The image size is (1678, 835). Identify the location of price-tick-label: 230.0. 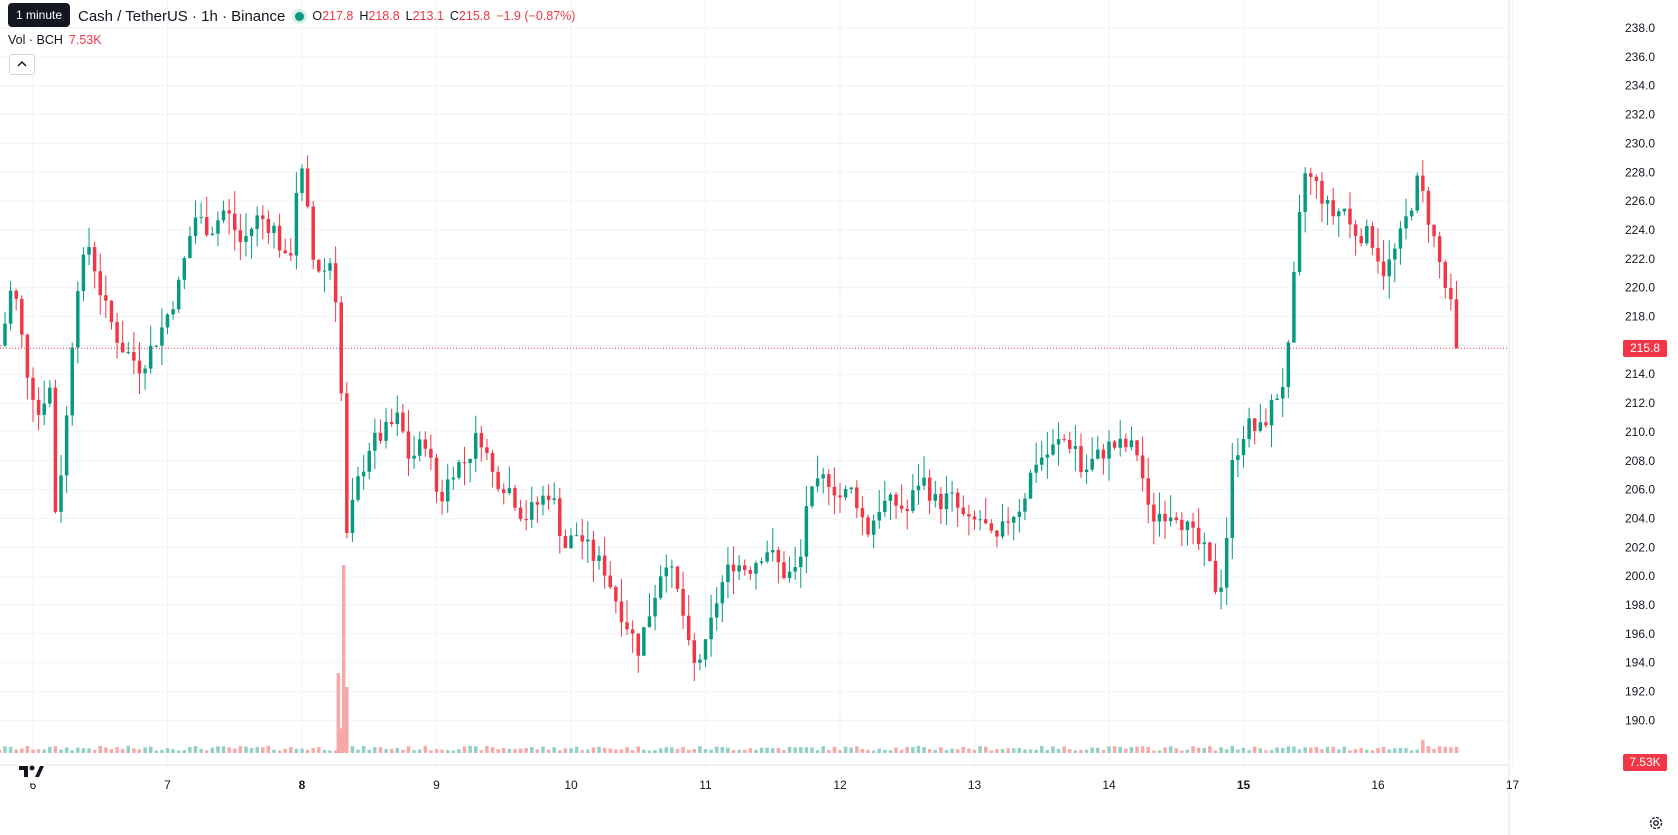
(1640, 143).